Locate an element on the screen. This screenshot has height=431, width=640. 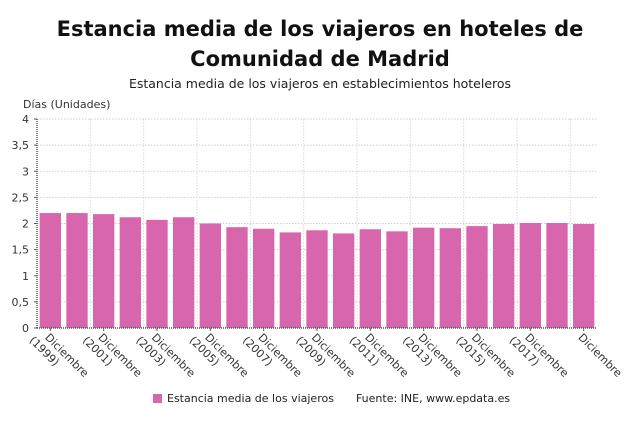
x-tick-label: Diciembre(2003) is located at coordinates (165, 355).